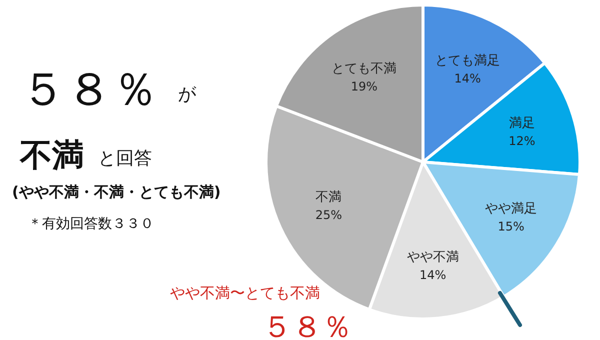  What do you see at coordinates (328, 215) in the screenshot?
I see `data-label: 25%` at bounding box center [328, 215].